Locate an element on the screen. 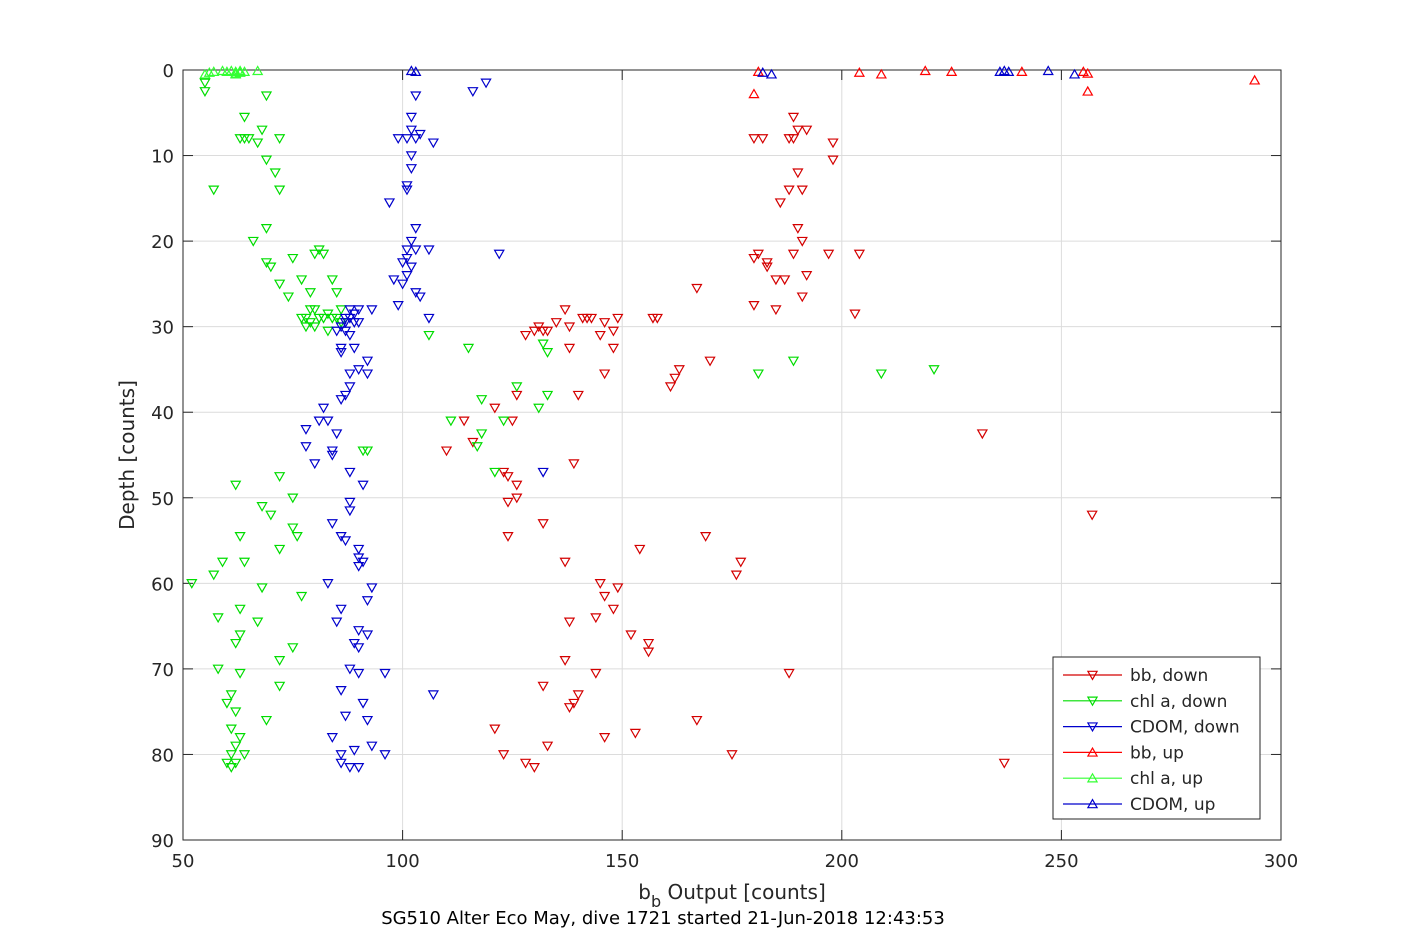 Image resolution: width=1417 pixels, height=945 pixels. x-axis-title-main: b is located at coordinates (644, 892).